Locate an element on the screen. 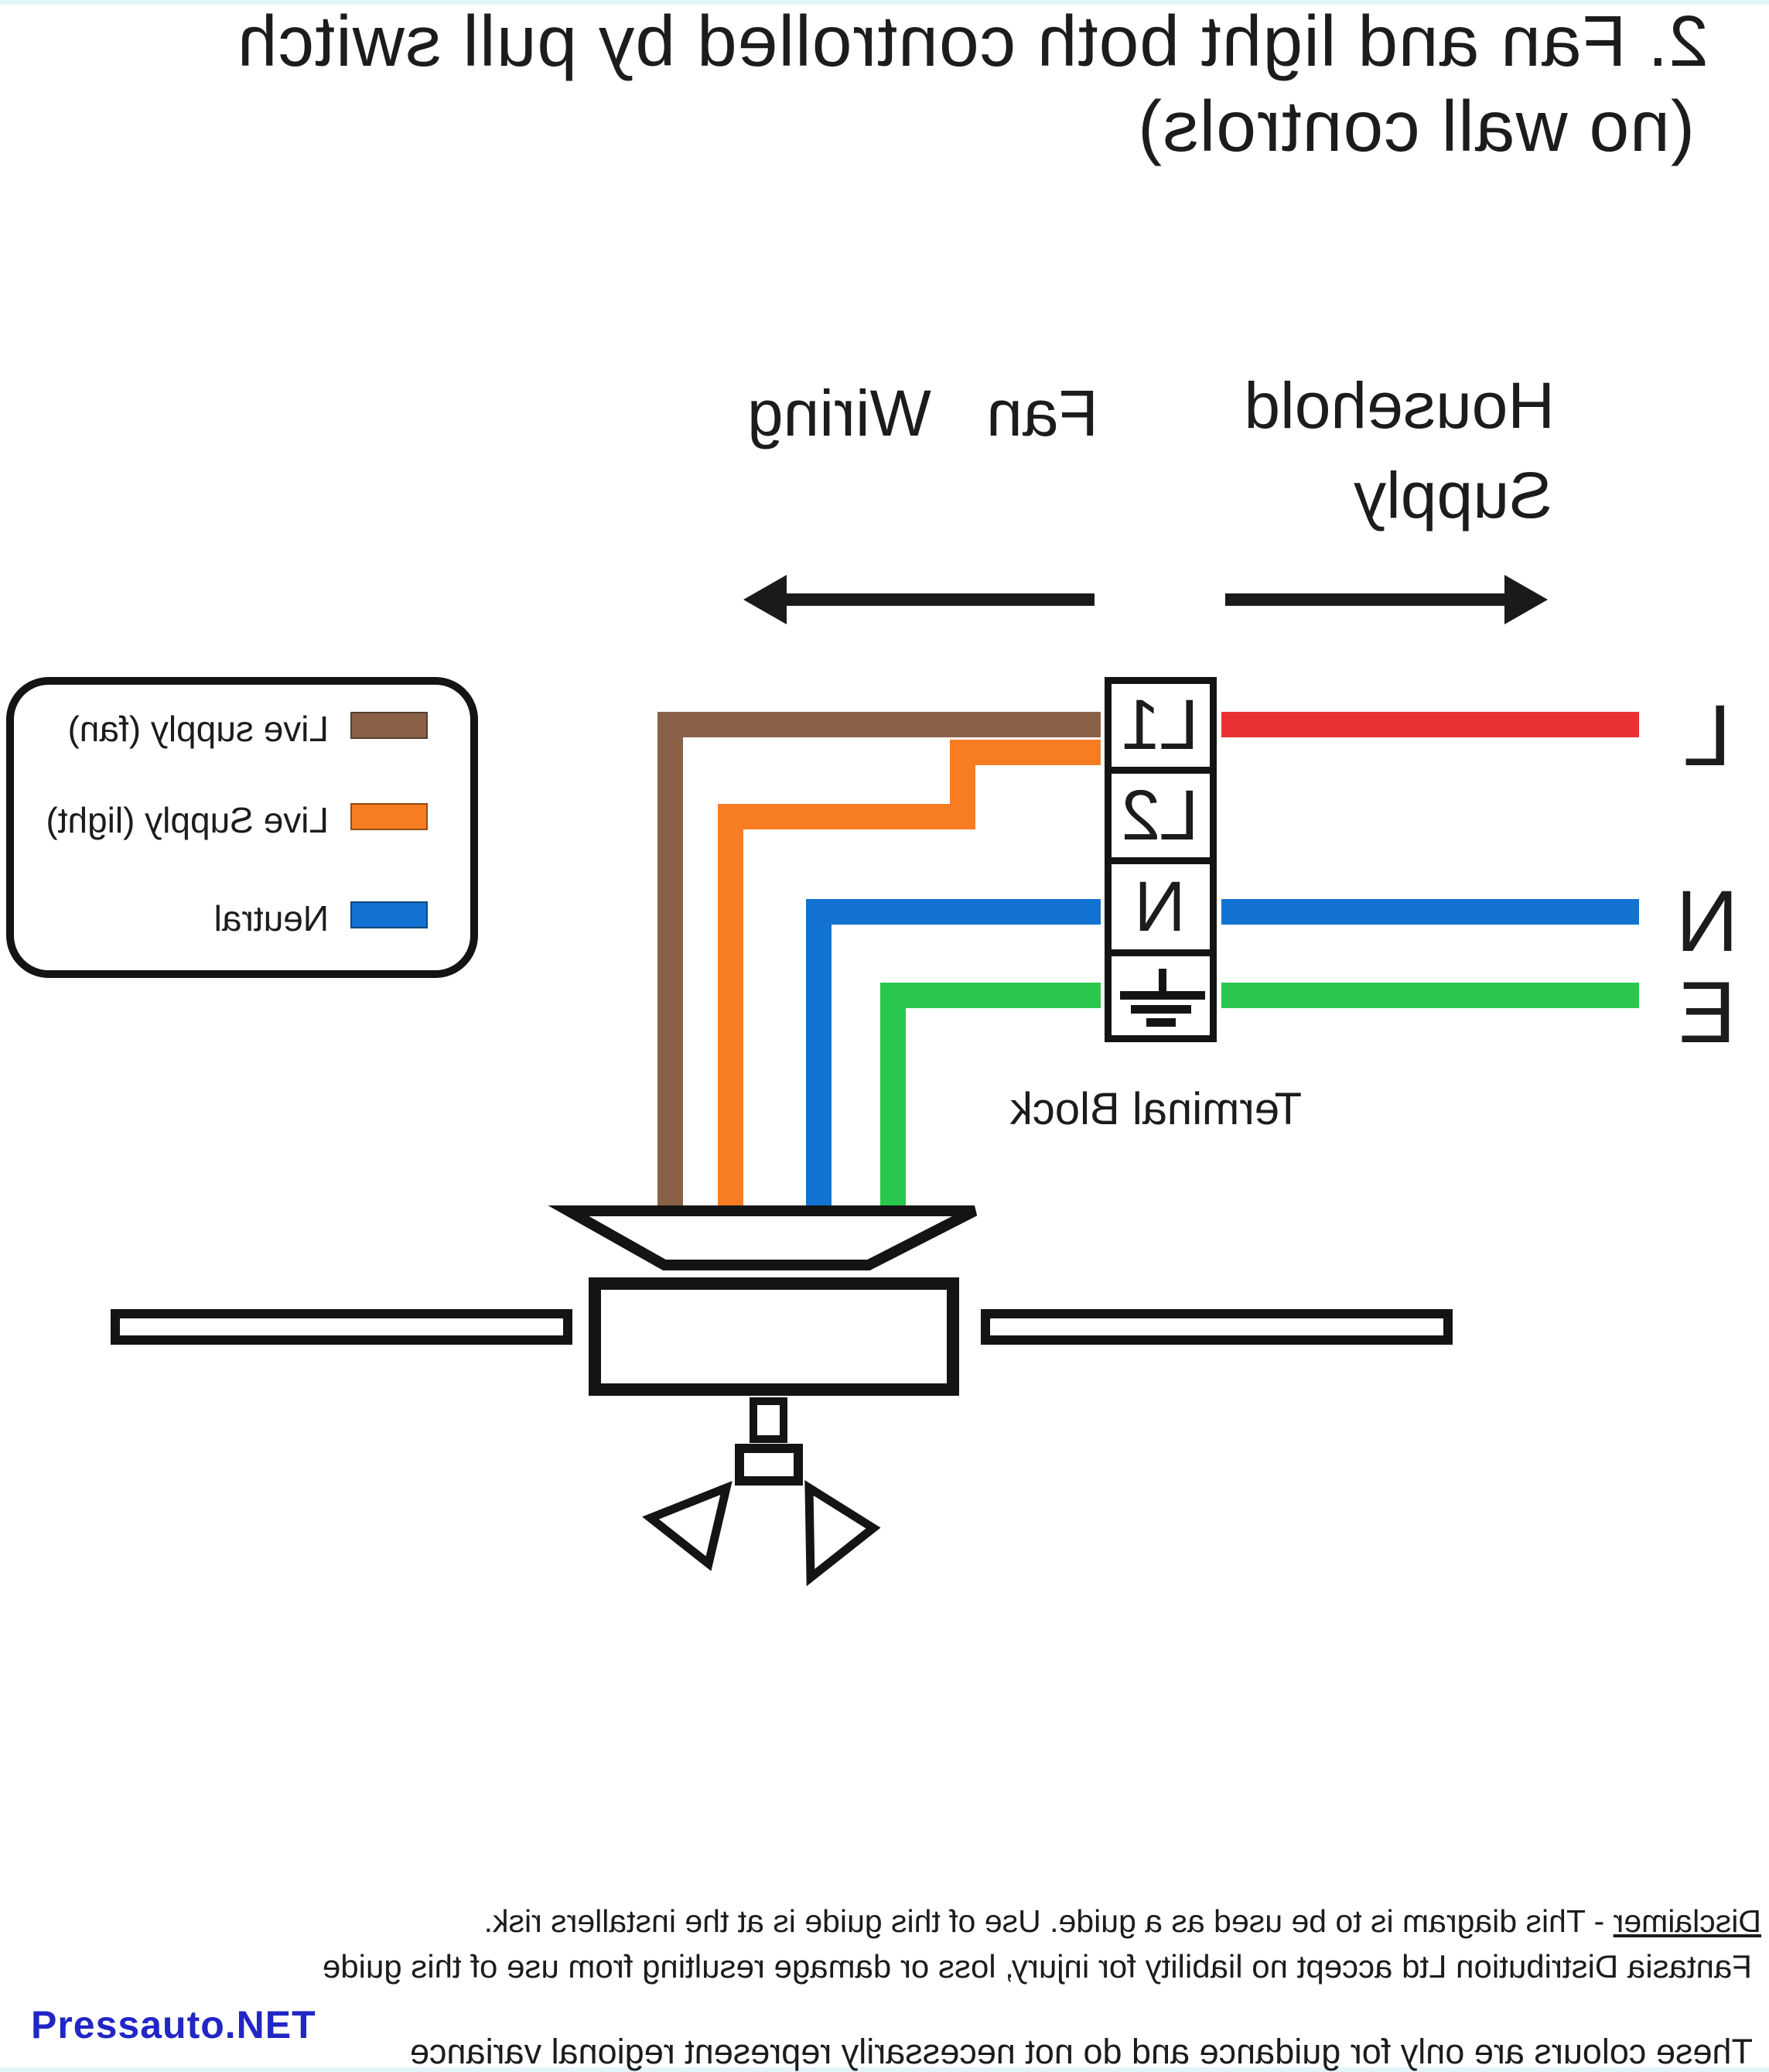 The height and width of the screenshot is (2072, 1769). top-edge-artifact is located at coordinates (884, 2).